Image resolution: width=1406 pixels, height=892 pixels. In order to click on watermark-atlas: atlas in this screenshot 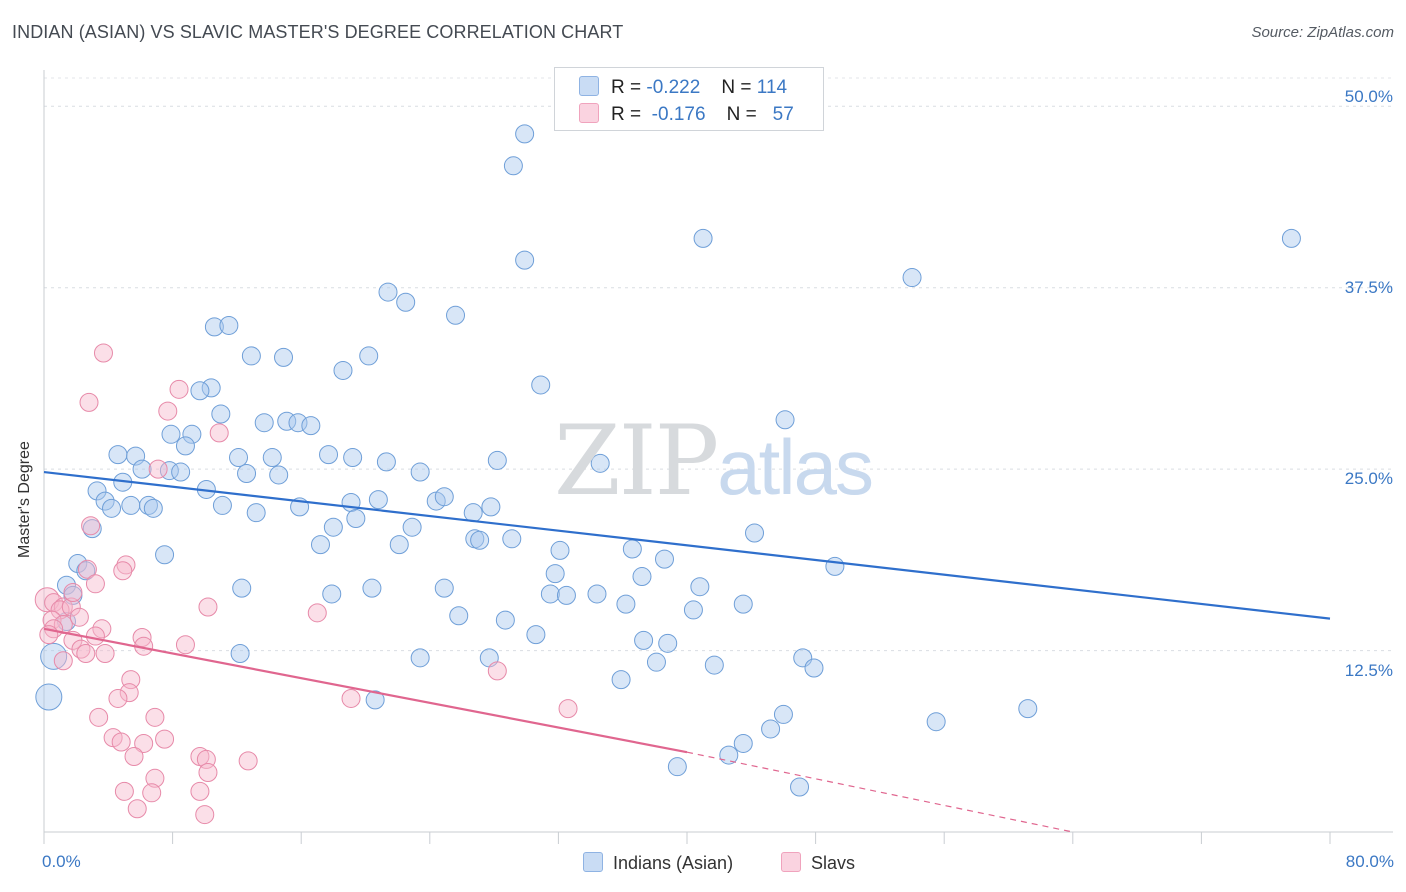, I will do `click(795, 467)`.